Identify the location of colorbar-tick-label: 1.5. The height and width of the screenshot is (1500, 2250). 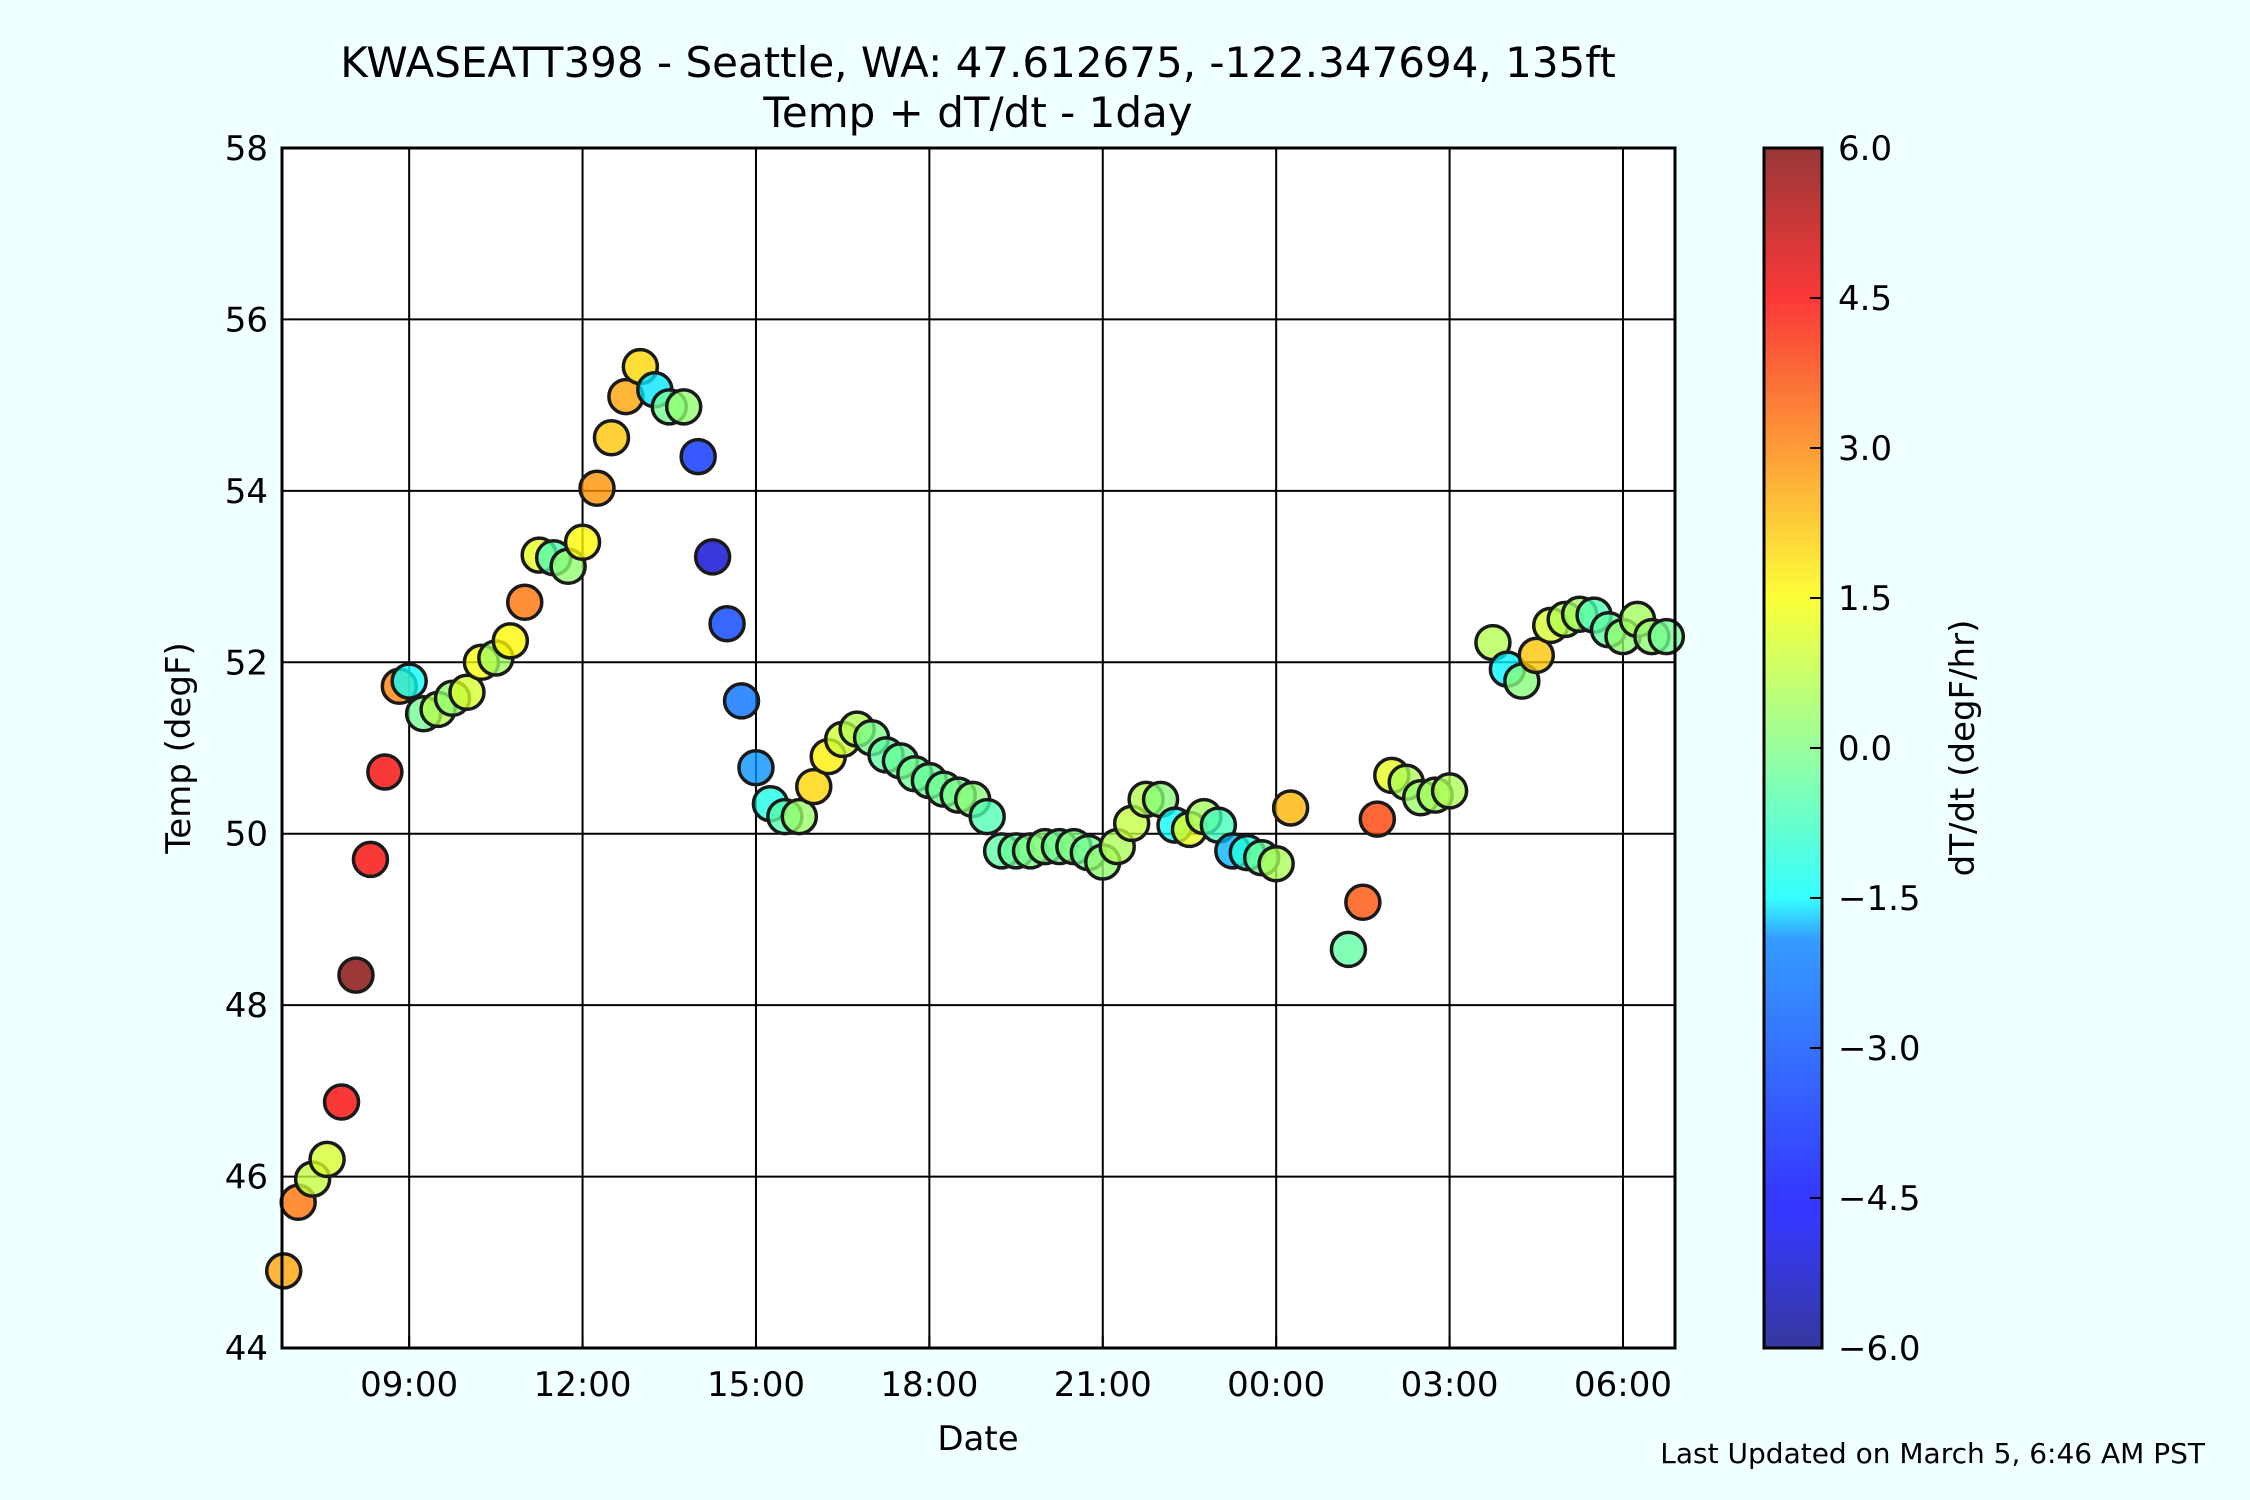
(1865, 599).